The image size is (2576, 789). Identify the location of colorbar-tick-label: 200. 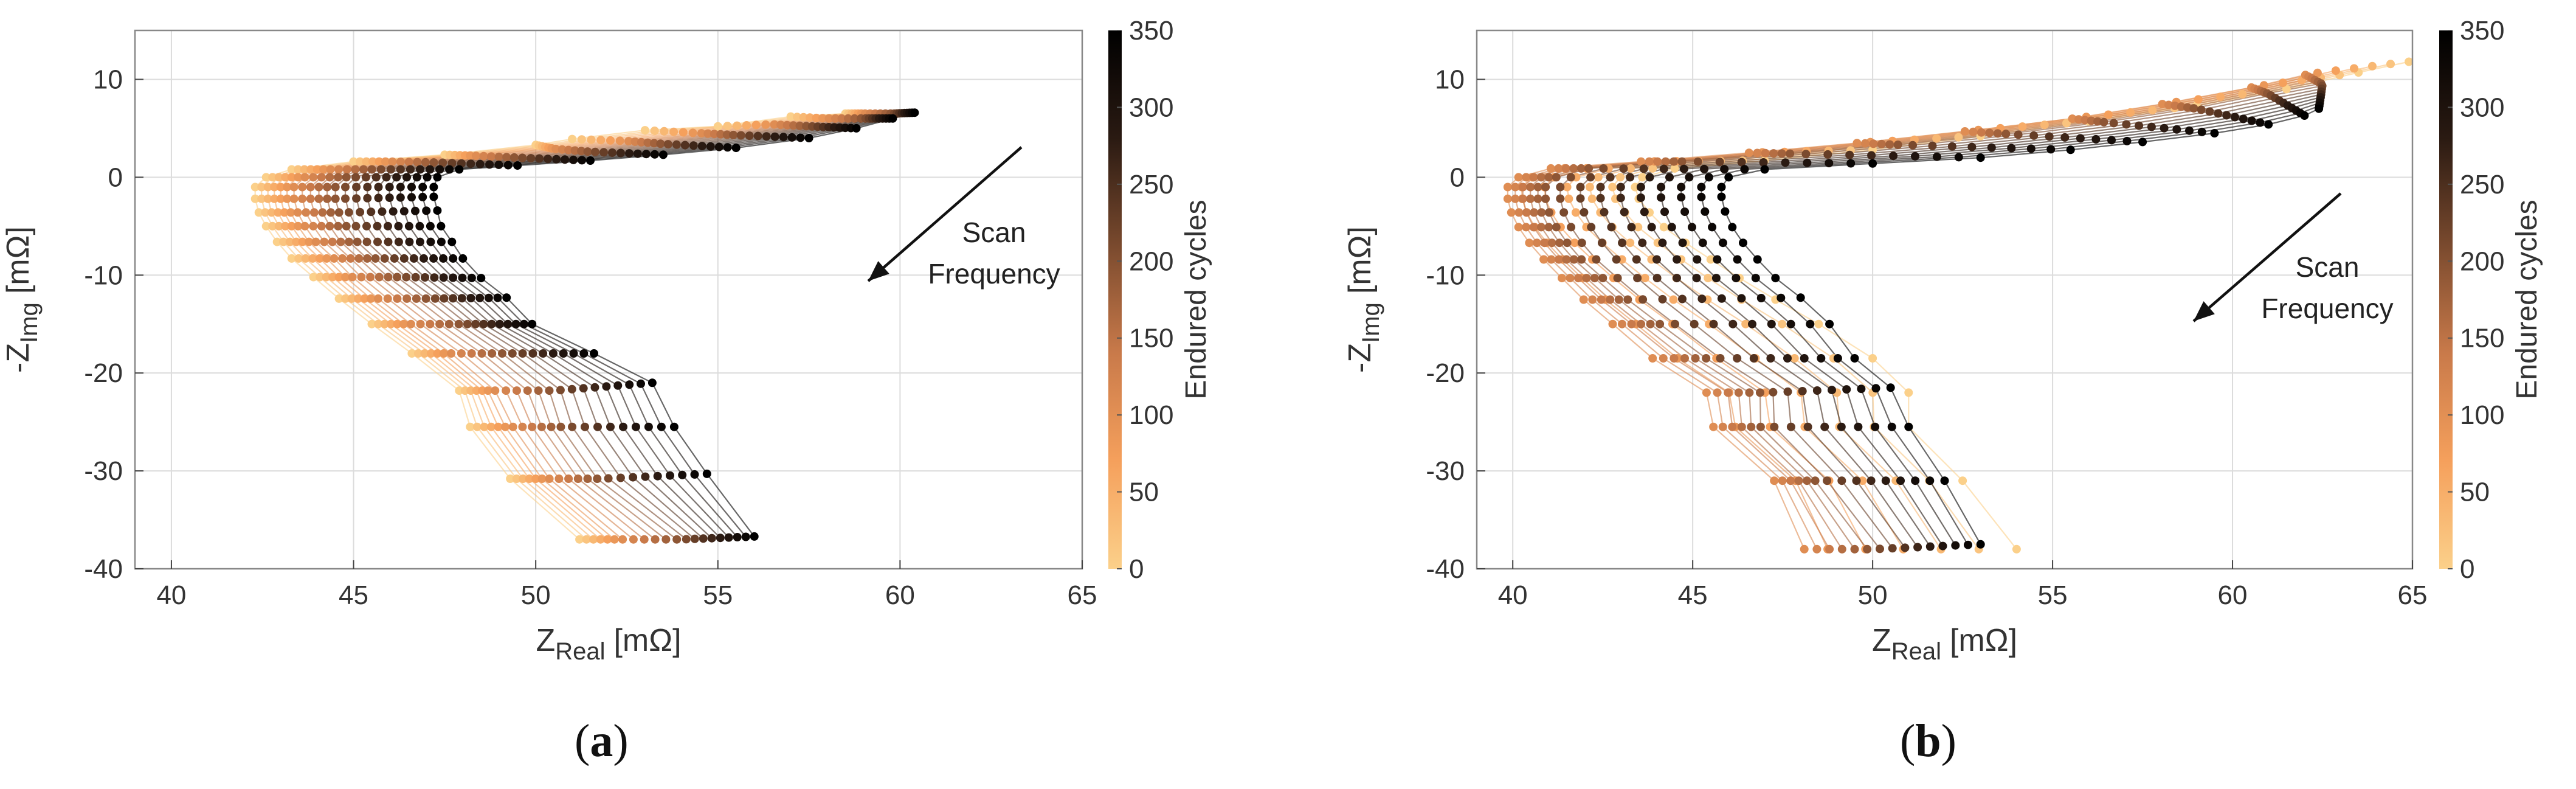
(1151, 261).